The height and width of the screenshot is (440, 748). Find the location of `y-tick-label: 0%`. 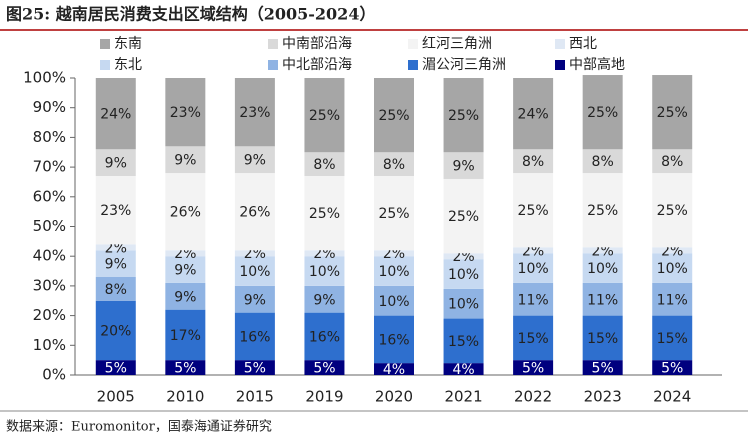

y-tick-label: 0% is located at coordinates (54, 375).